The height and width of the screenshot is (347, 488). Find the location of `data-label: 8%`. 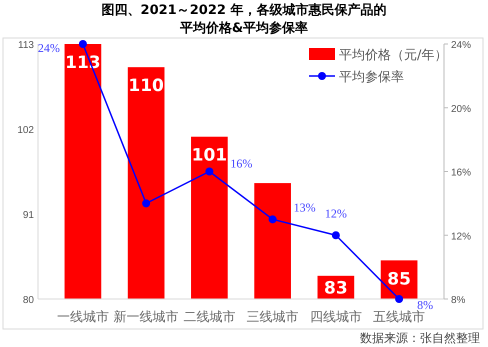

data-label: 8% is located at coordinates (425, 305).